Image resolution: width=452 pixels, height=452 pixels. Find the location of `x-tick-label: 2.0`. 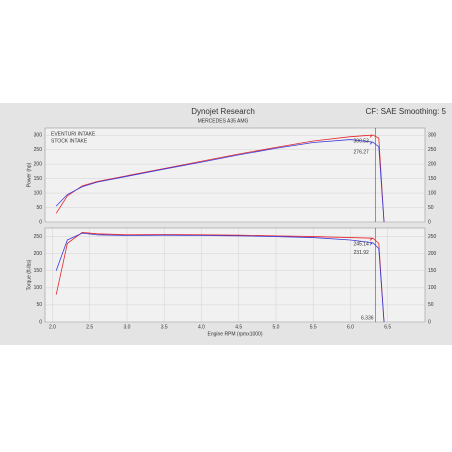

x-tick-label: 2.0 is located at coordinates (52, 327).